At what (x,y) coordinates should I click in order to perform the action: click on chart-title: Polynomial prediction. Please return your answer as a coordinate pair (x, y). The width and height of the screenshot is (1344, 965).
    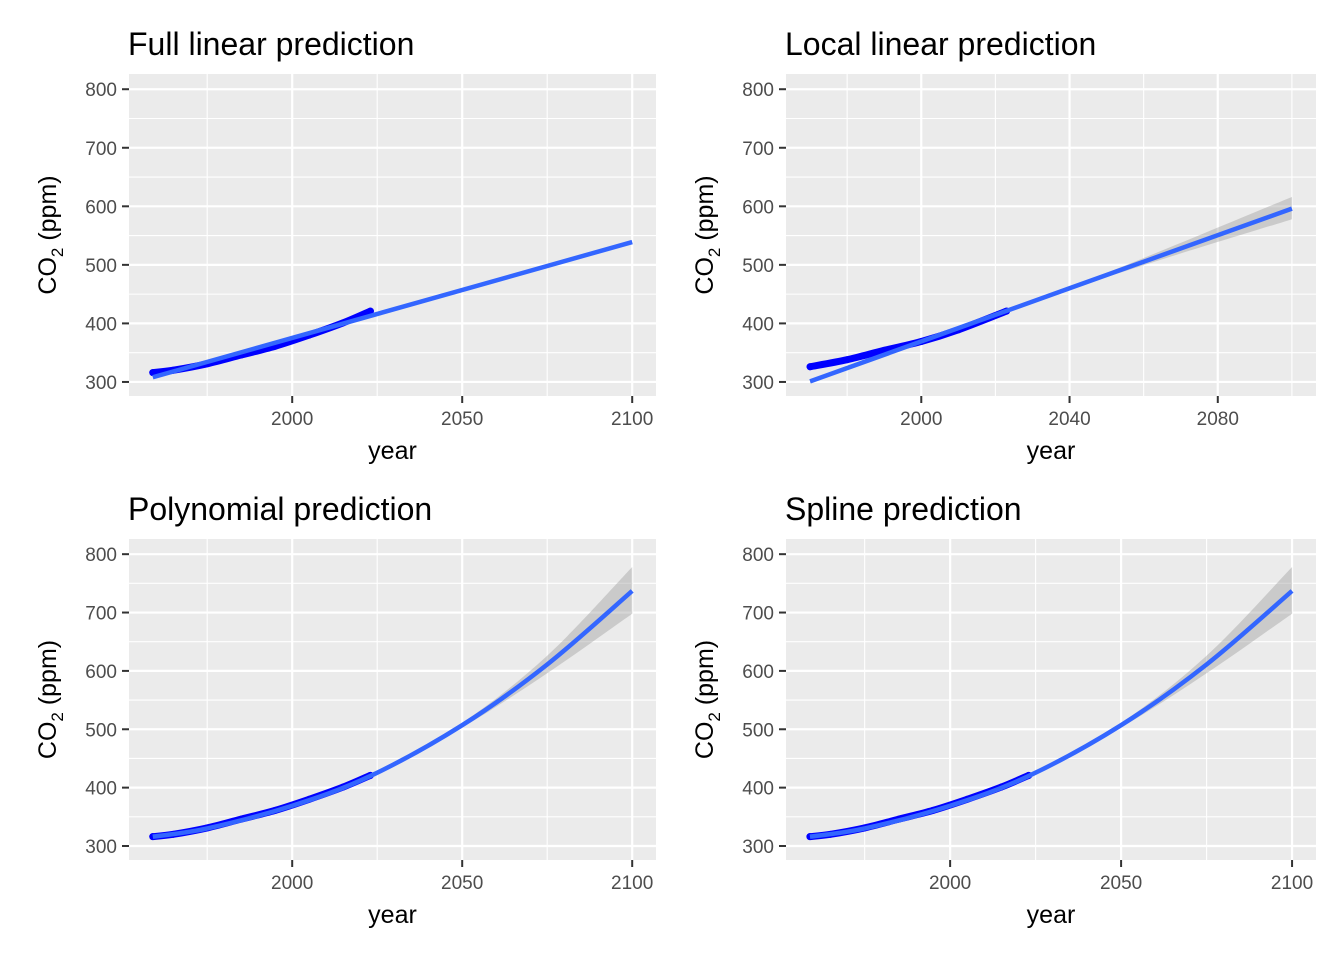
    Looking at the image, I should click on (280, 509).